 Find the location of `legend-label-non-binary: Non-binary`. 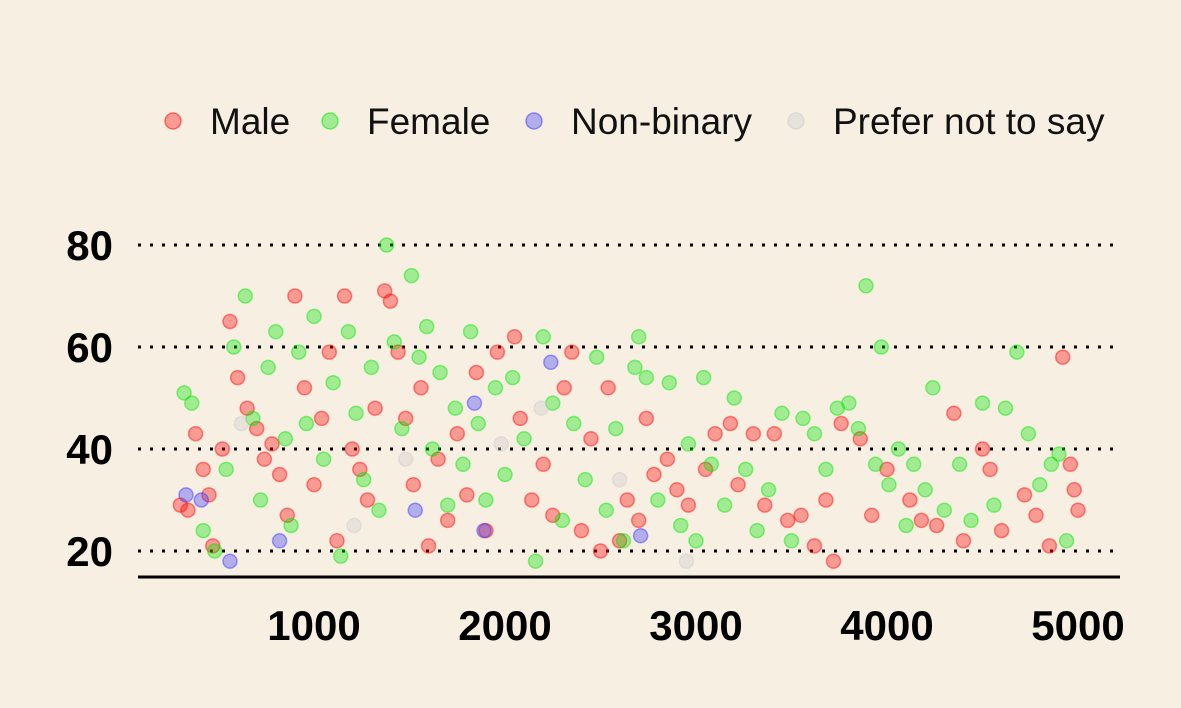

legend-label-non-binary: Non-binary is located at coordinates (661, 121).